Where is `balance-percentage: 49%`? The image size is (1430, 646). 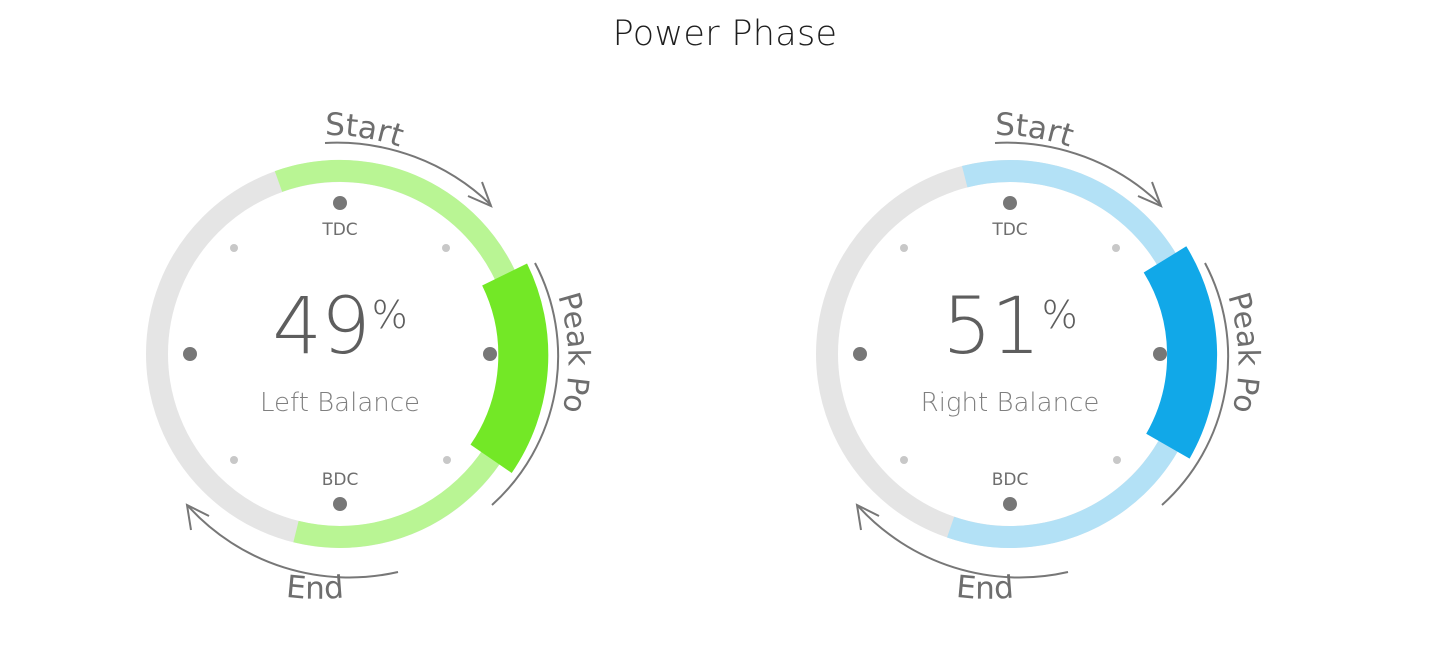
balance-percentage: 49% is located at coordinates (340, 327).